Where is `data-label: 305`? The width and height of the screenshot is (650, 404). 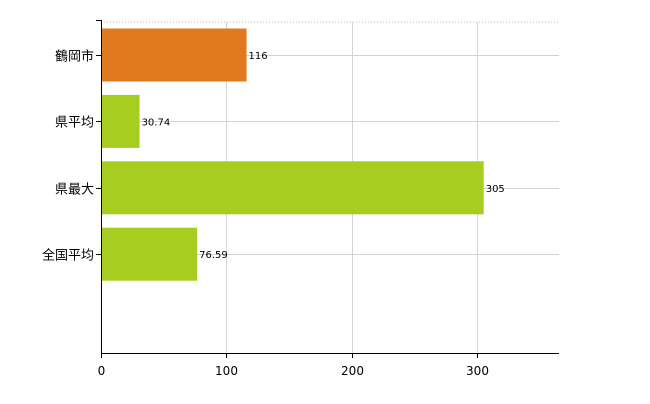
data-label: 305 is located at coordinates (495, 189).